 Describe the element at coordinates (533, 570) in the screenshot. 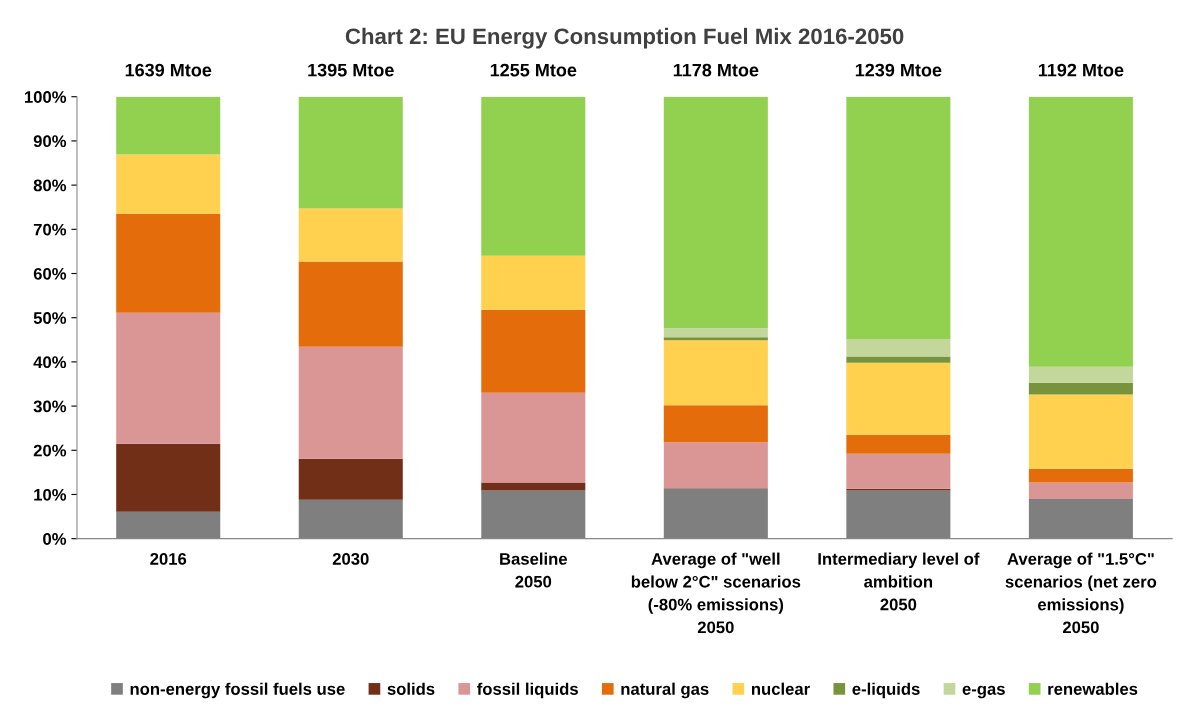

I see `x-tick-label: Baseline 2050` at that location.